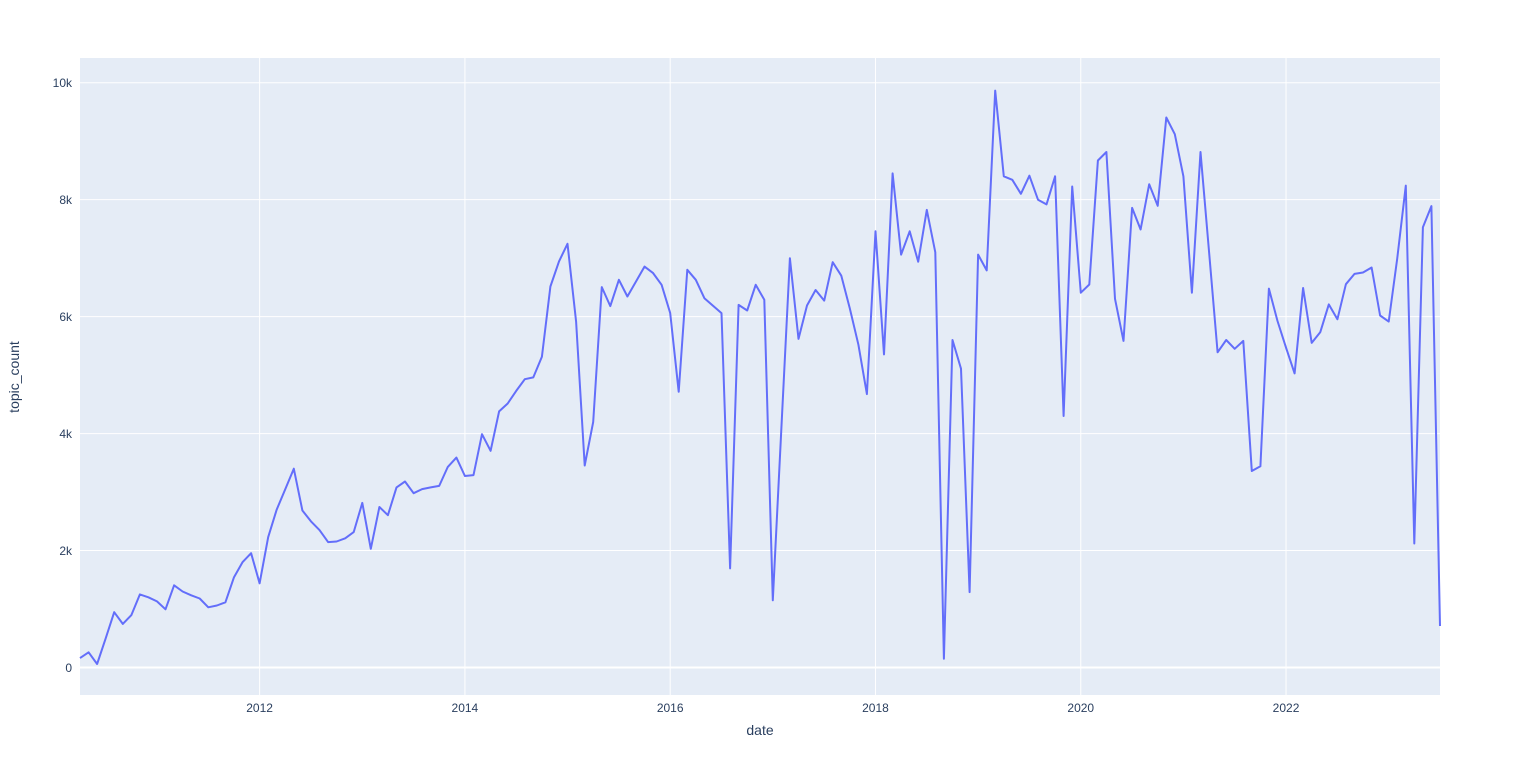  Describe the element at coordinates (465, 708) in the screenshot. I see `x-tick-label: 2014` at that location.